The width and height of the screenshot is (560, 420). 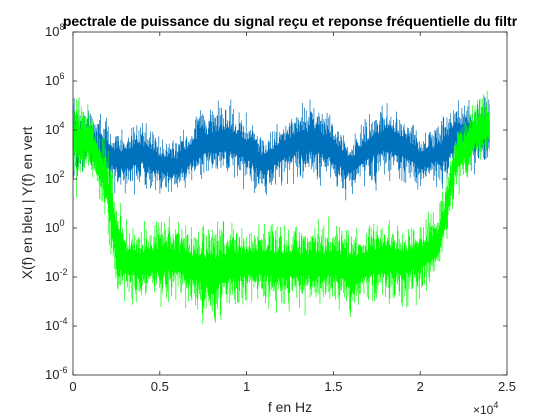 I want to click on x-tick-label: 0.5, so click(x=160, y=386).